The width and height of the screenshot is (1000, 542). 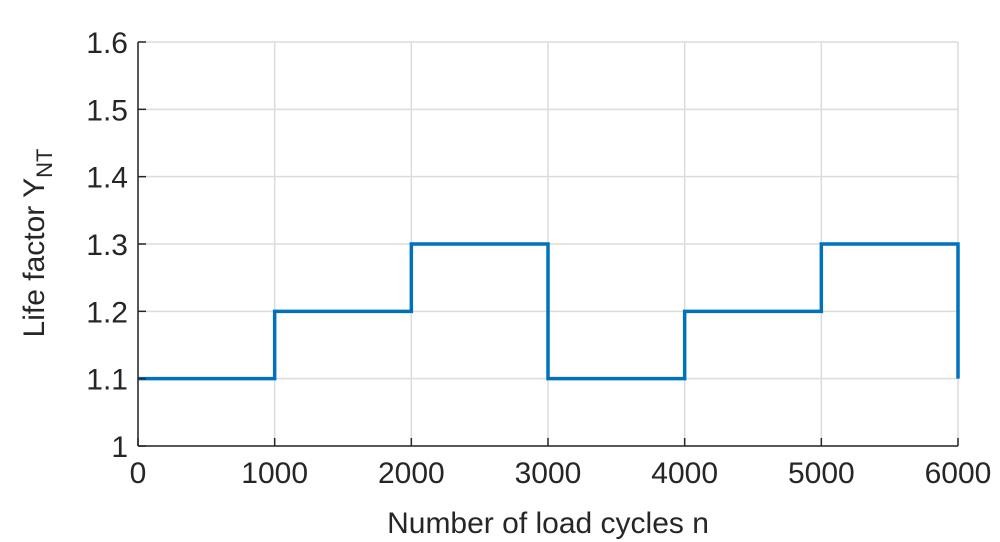 I want to click on y-axis-label-main: Life factor Y, so click(x=34, y=258).